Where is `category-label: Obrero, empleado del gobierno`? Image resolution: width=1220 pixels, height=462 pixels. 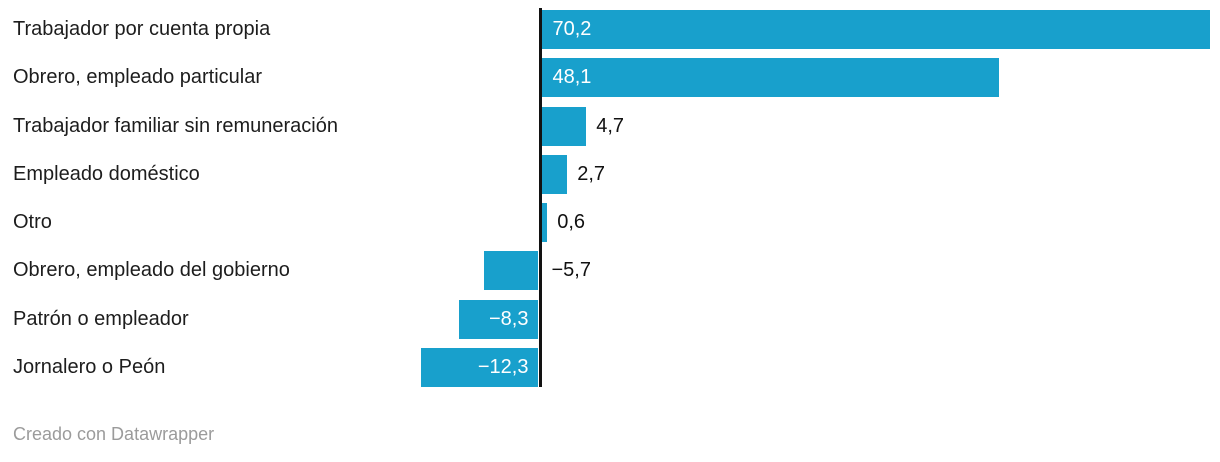
category-label: Obrero, empleado del gobierno is located at coordinates (151, 270).